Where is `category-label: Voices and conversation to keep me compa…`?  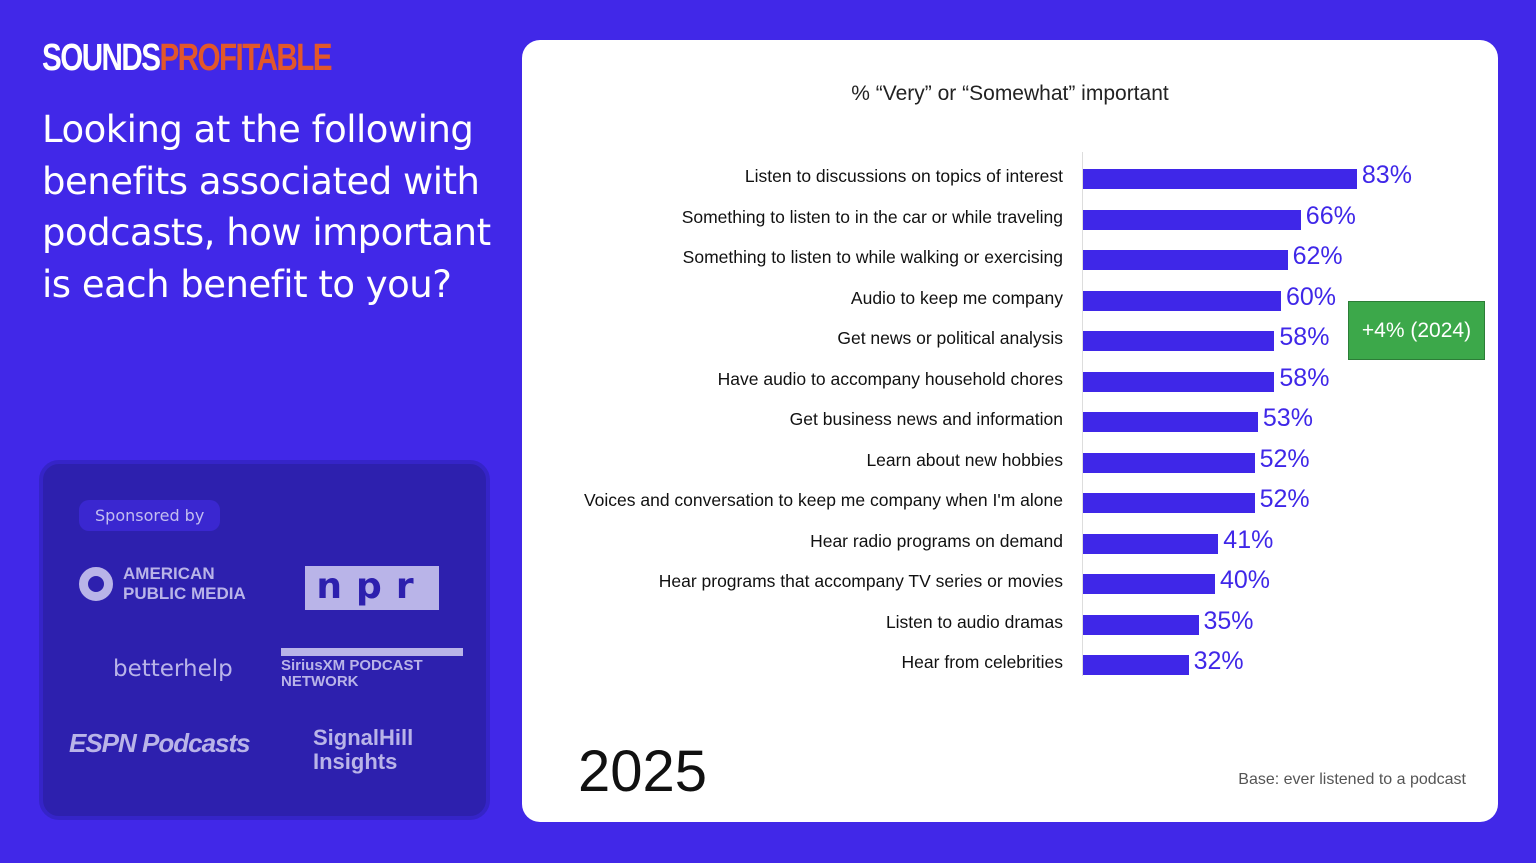 category-label: Voices and conversation to keep me compa… is located at coordinates (823, 500).